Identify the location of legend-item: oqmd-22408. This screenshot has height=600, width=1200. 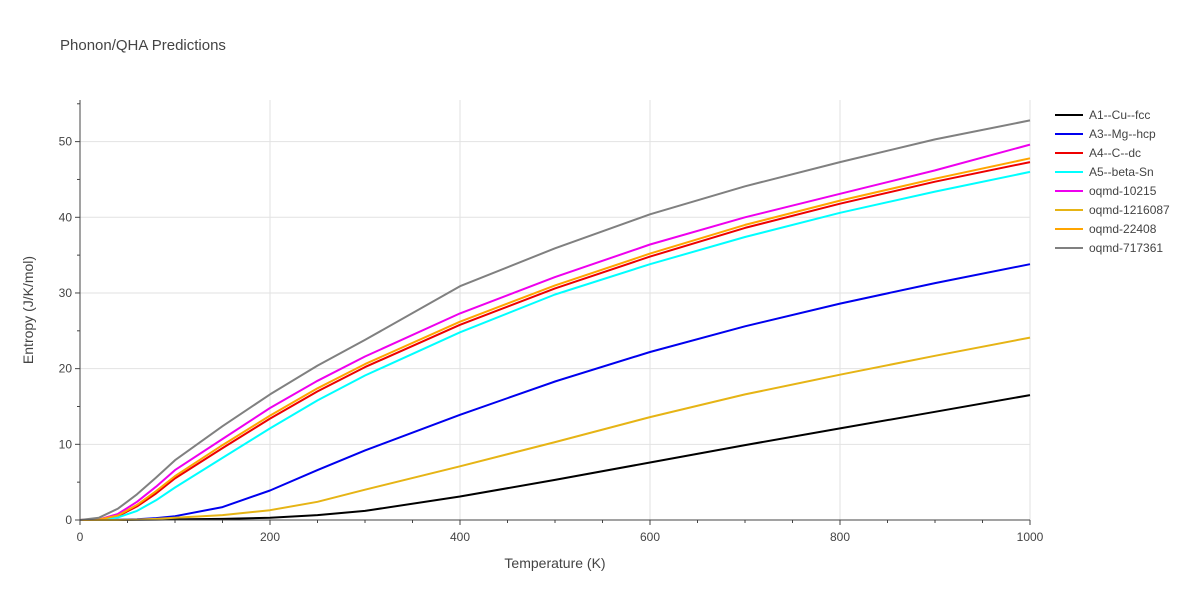
(1106, 229).